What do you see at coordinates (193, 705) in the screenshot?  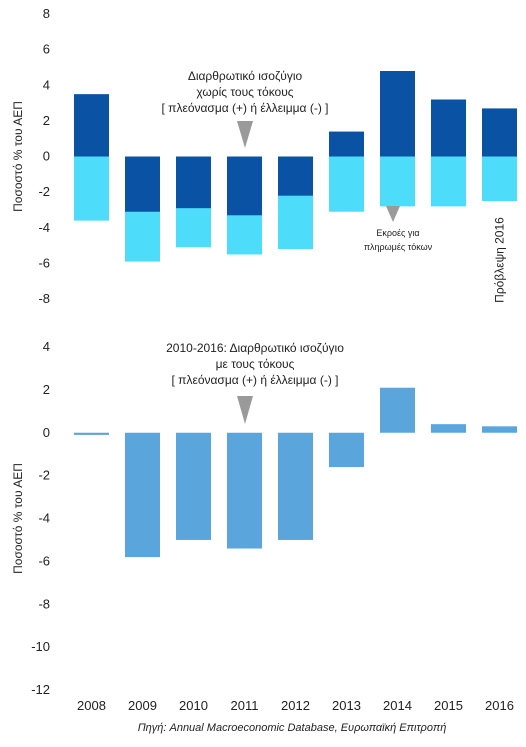 I see `x-tick-label: 2010` at bounding box center [193, 705].